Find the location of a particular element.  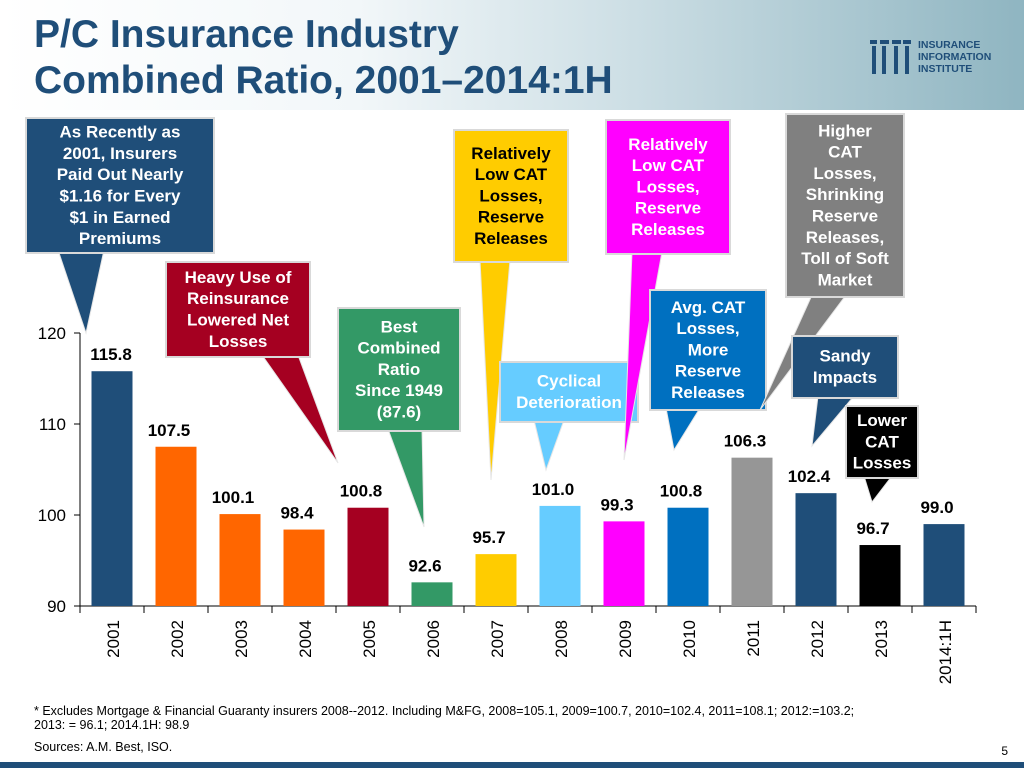

bar-2008 is located at coordinates (560, 555).